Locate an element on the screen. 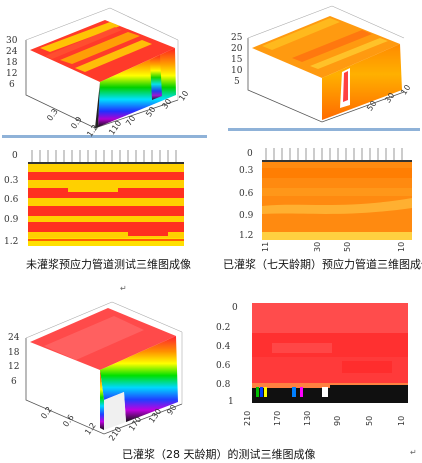 Image resolution: width=422 pixels, height=463 pixels. caption-7day: 已灌浆（七天龄期）预应力管道三维图成像 is located at coordinates (322, 264).